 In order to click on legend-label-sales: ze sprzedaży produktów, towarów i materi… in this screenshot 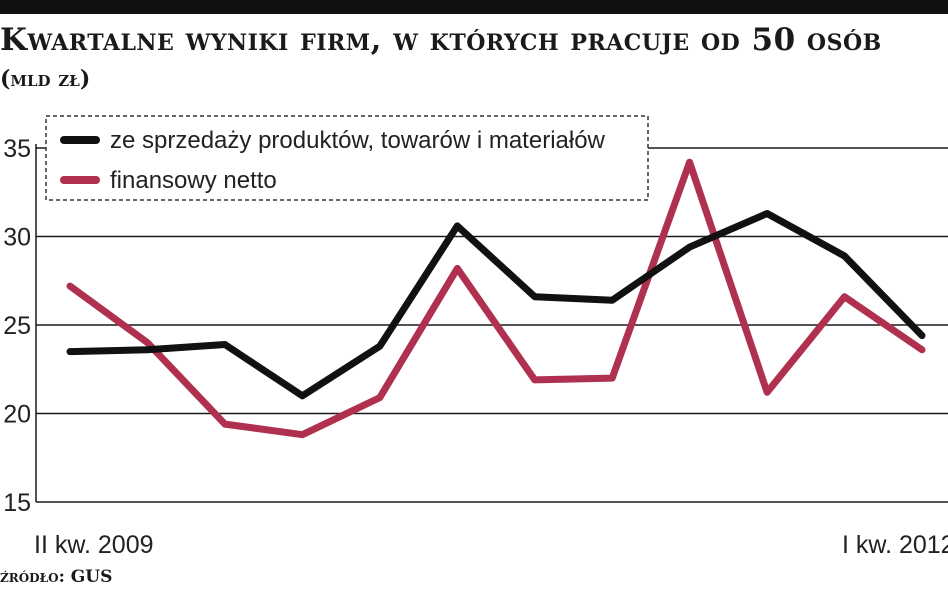, I will do `click(358, 140)`.